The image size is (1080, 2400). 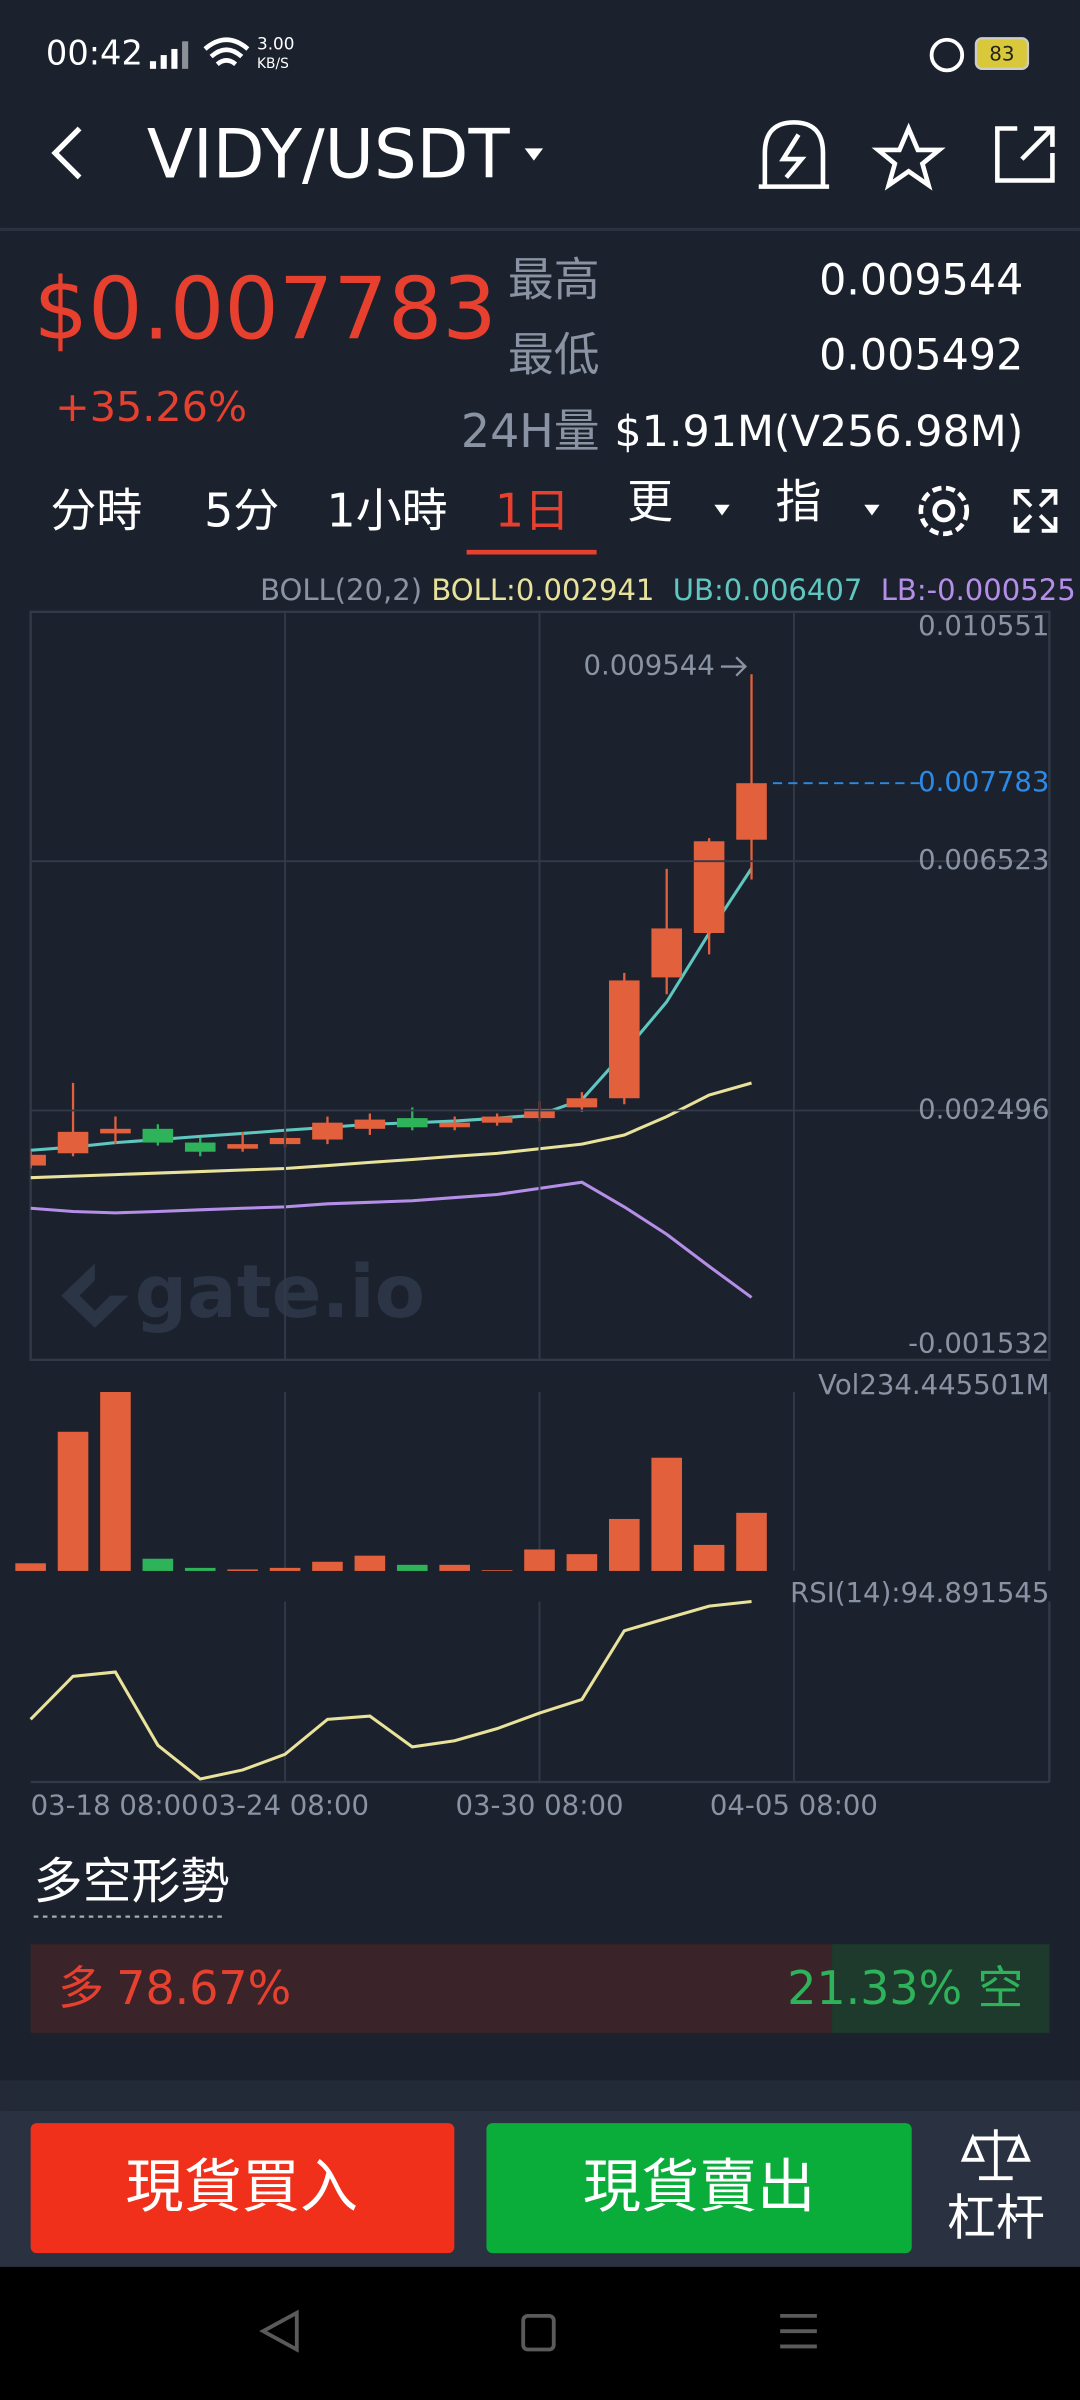 I want to click on buy-label: 現貨買入, so click(x=242, y=2187).